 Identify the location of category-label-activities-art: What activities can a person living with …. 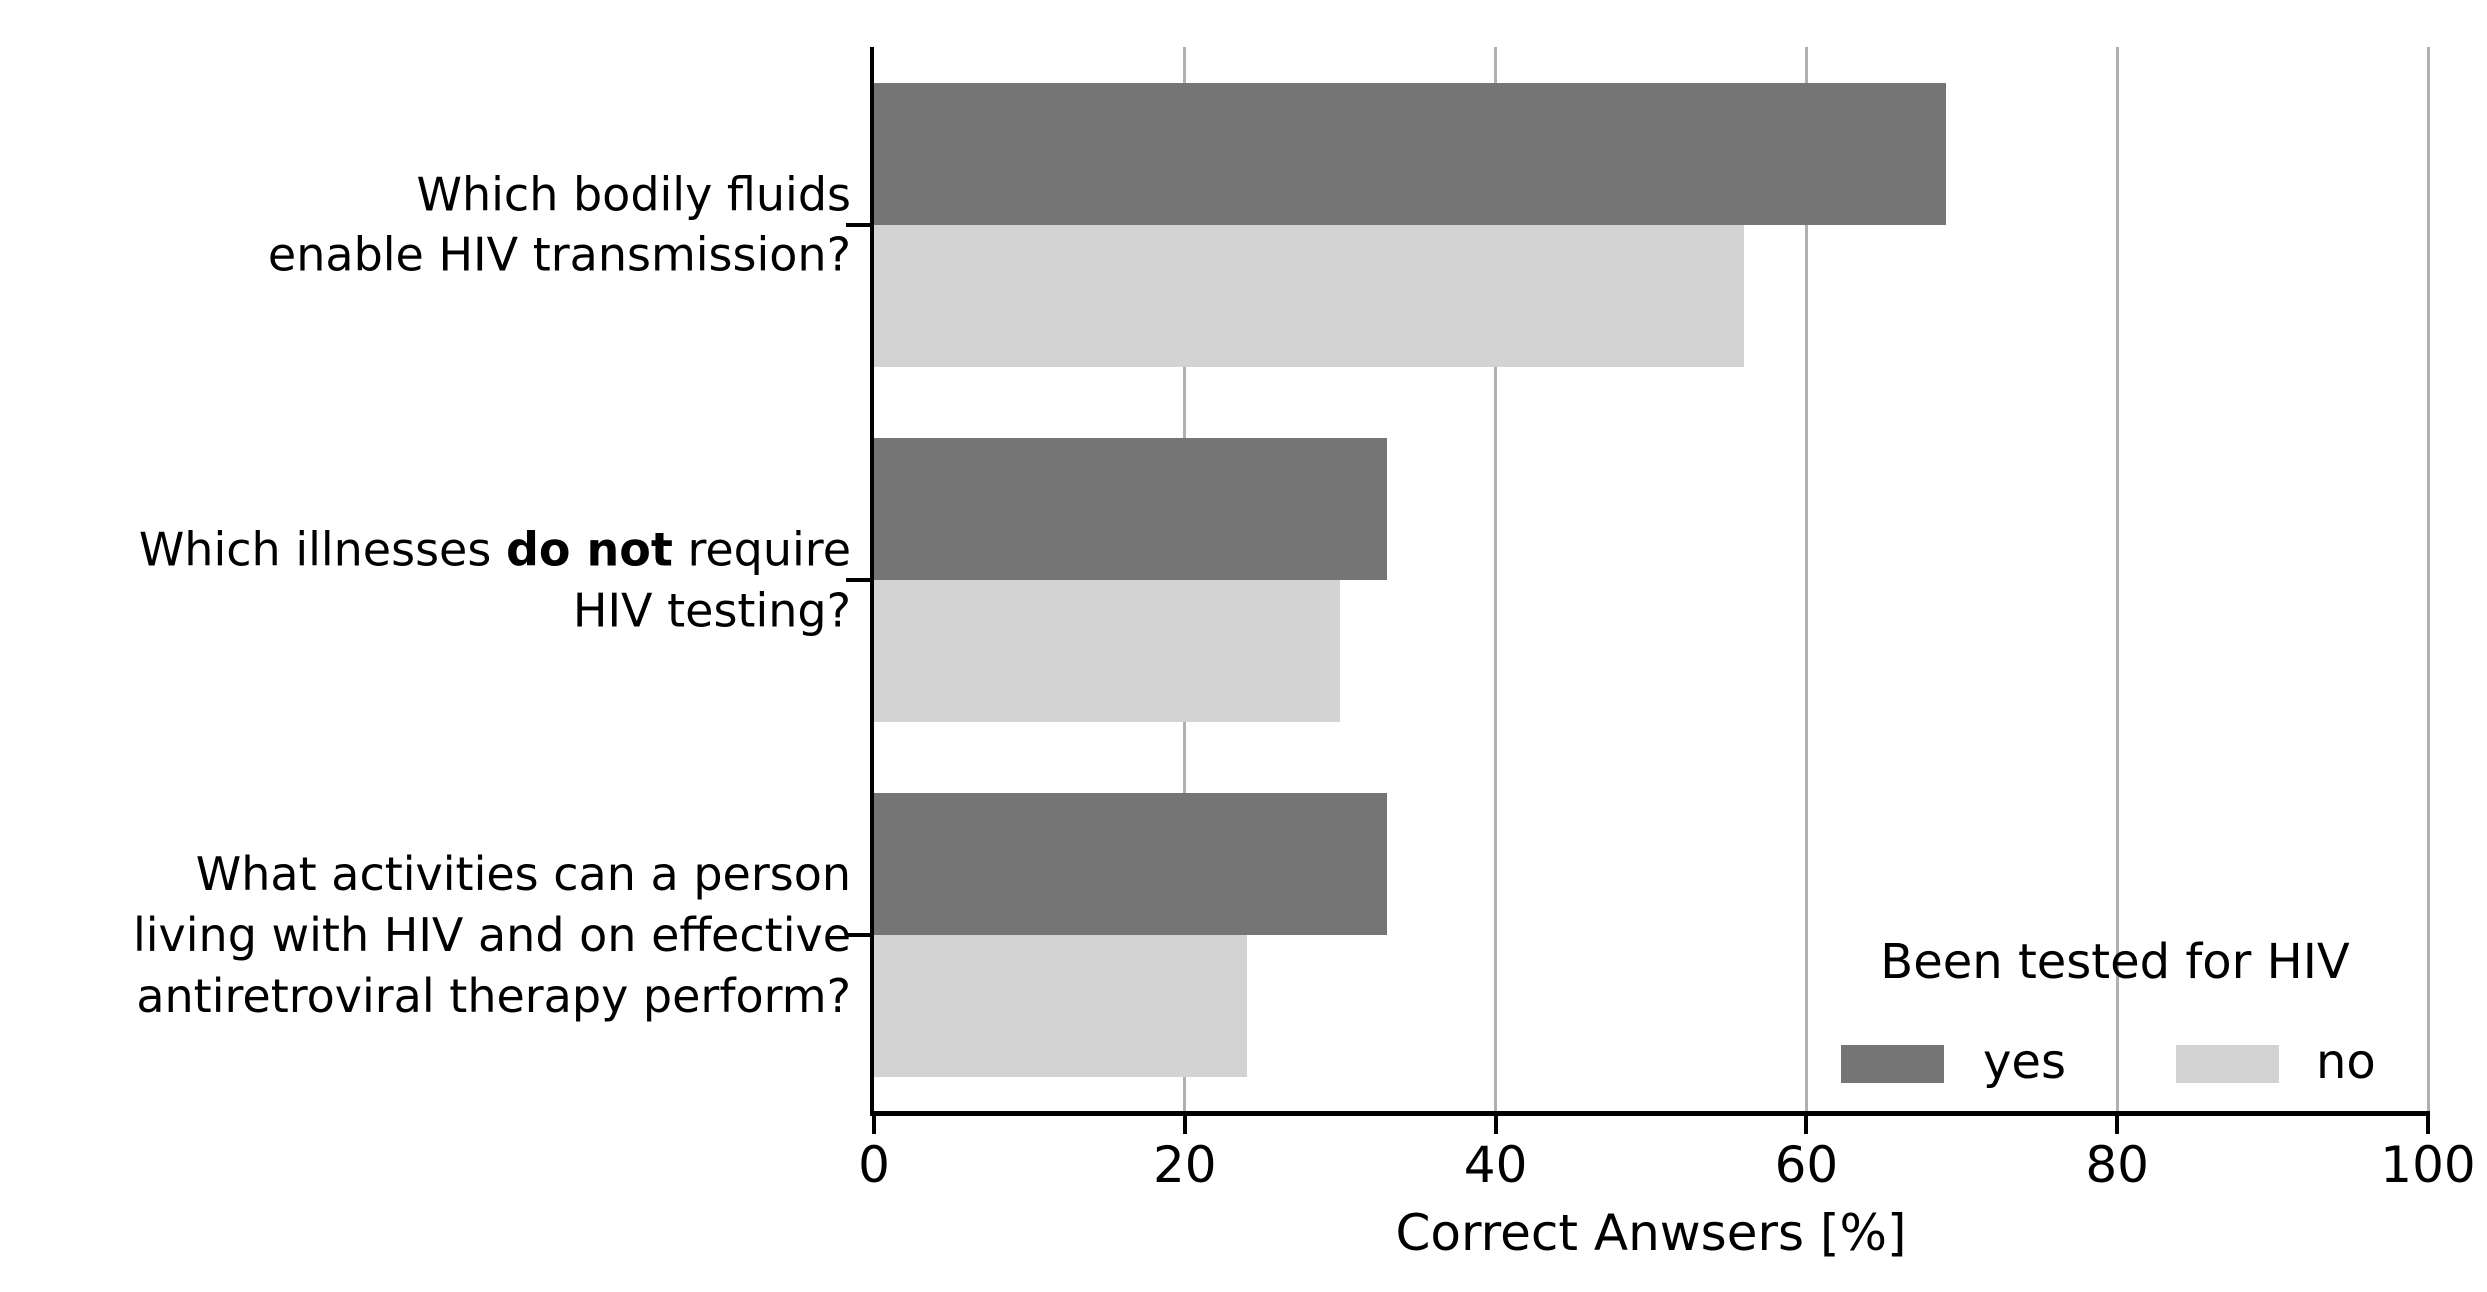
(491, 935).